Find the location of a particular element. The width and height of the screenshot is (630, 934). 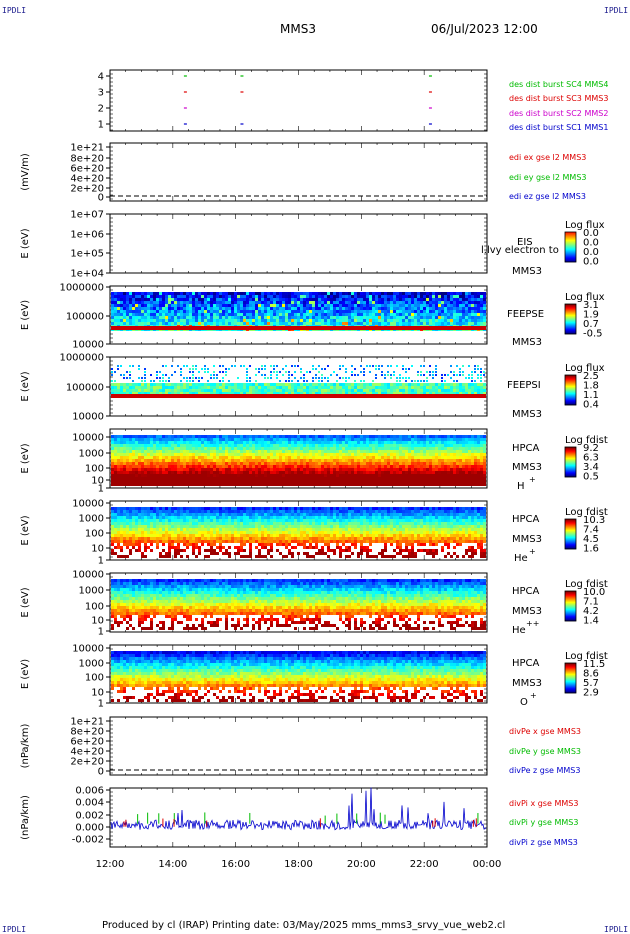

legend-entry: edi ez gse l2 MMS3 is located at coordinates (547, 196).